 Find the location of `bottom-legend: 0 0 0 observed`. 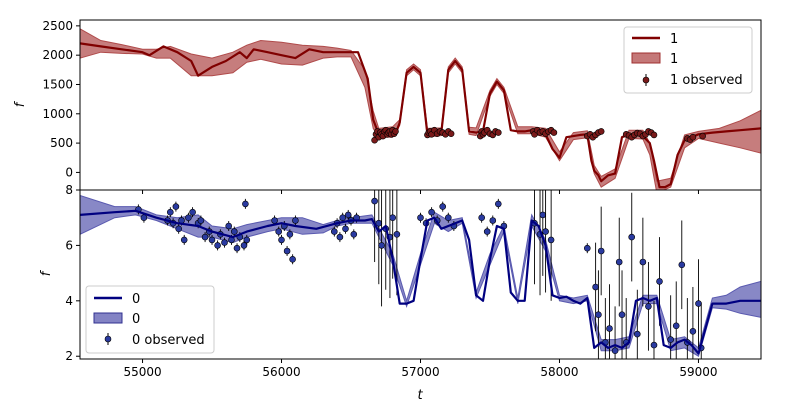

bottom-legend: 0 0 0 observed is located at coordinates (150, 319).